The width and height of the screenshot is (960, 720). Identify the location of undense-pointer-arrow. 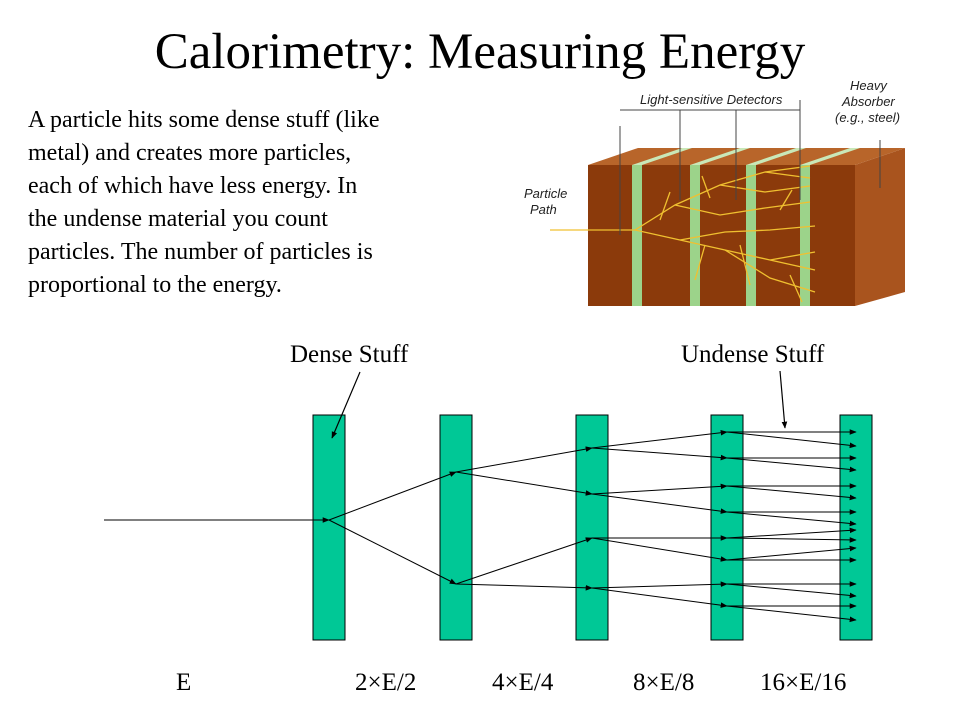
(783, 399).